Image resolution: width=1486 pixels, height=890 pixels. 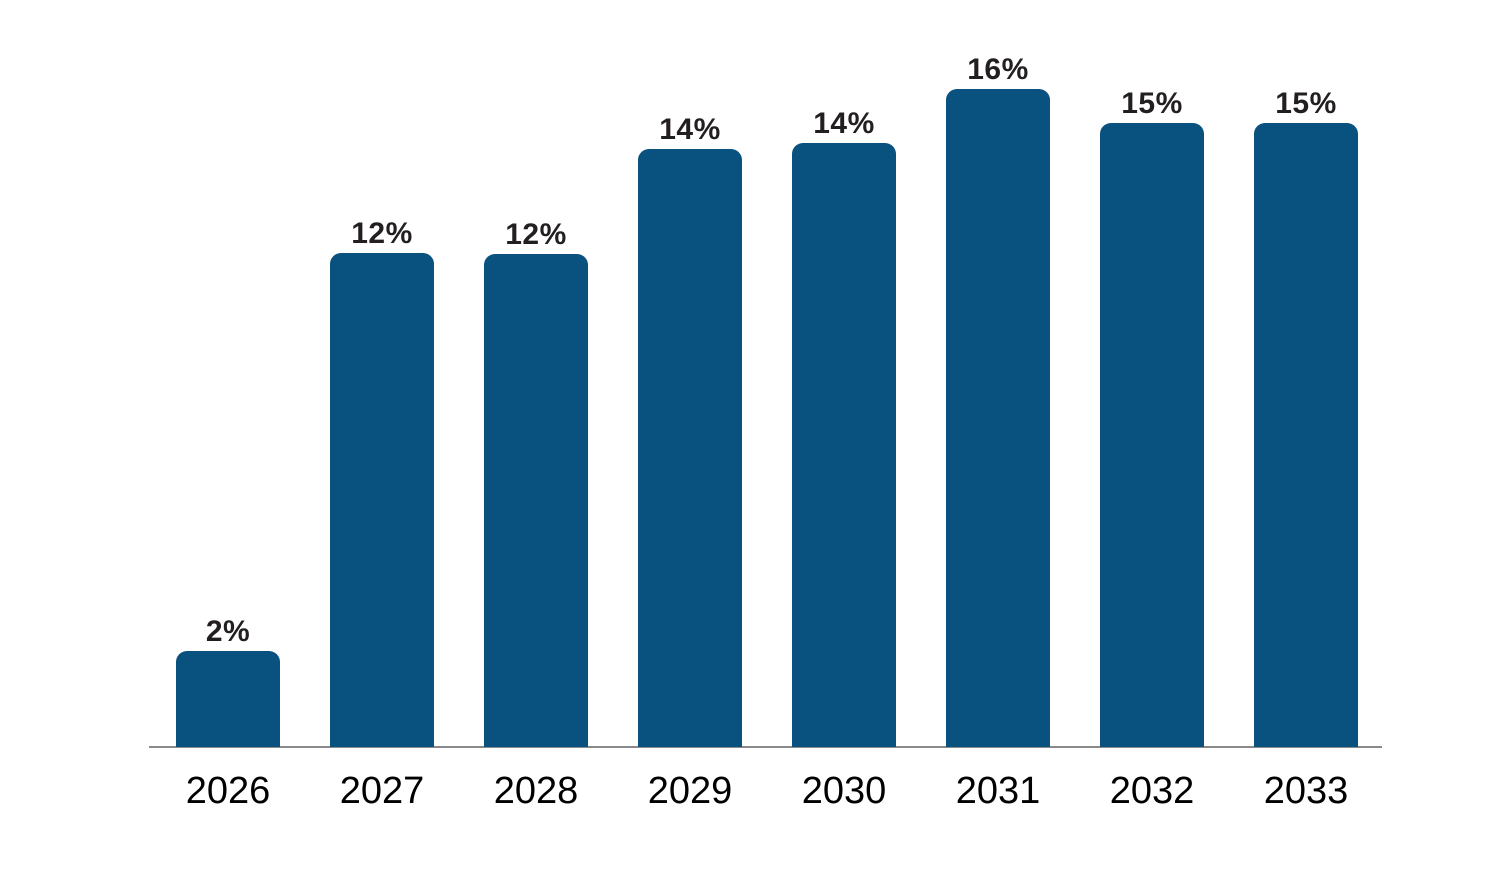 I want to click on x-axis-tick-label: 2033, so click(x=1306, y=791).